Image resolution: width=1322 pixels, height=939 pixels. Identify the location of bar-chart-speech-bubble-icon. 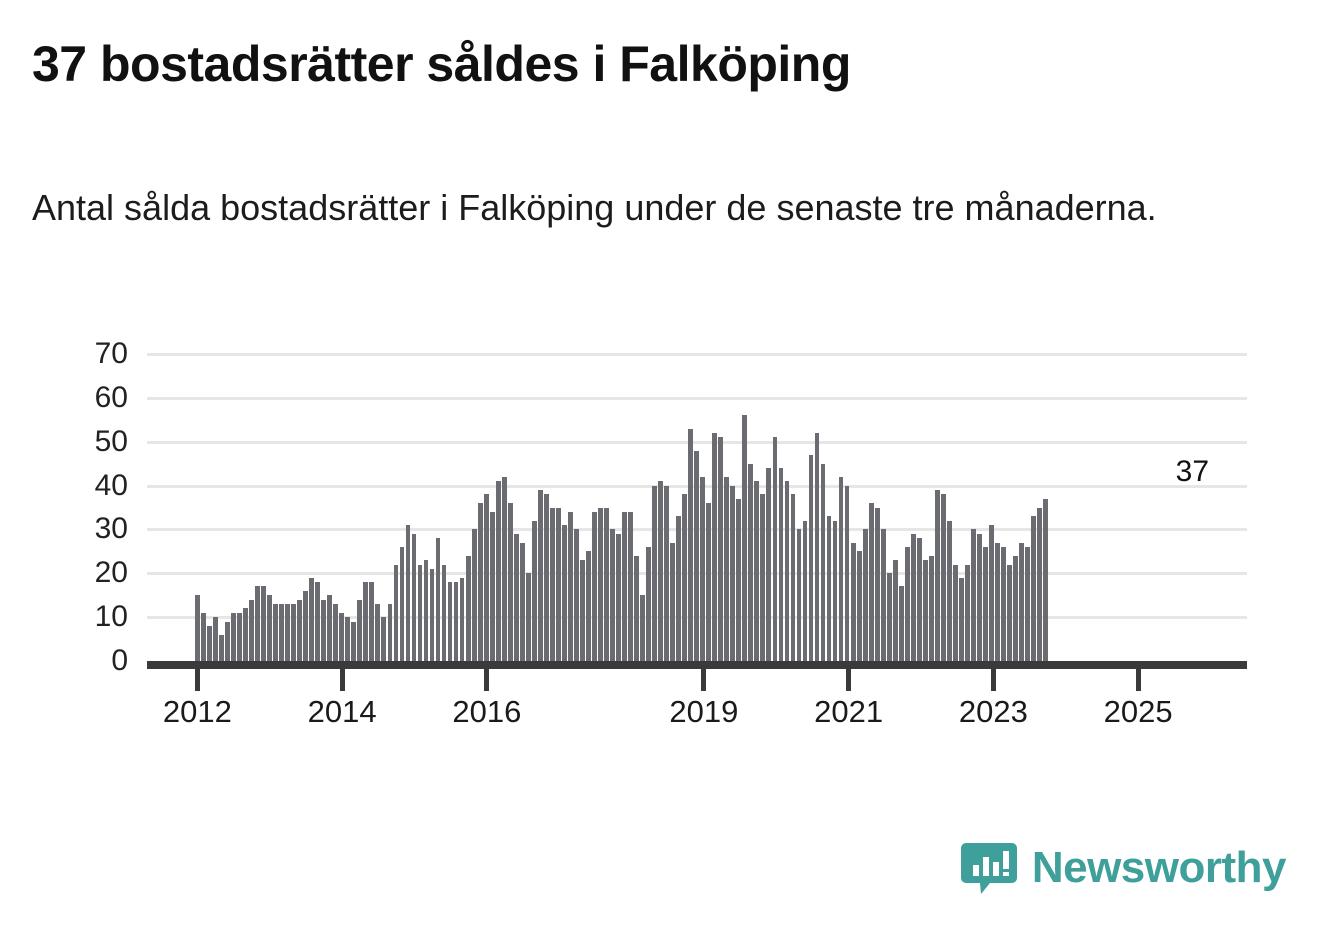
(989, 868).